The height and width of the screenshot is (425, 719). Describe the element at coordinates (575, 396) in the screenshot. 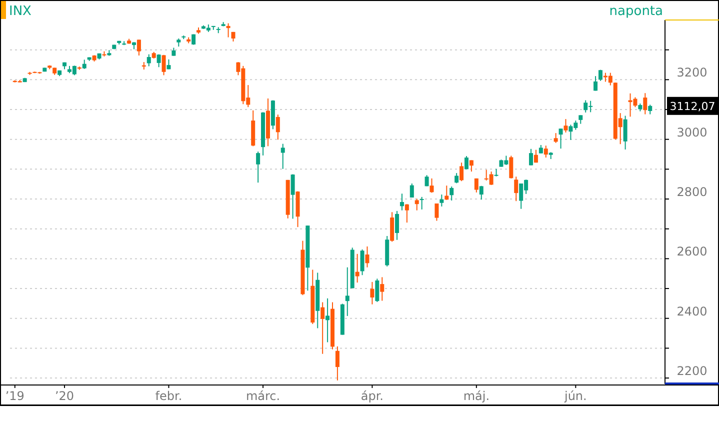

I see `x-tick-label: jún.` at that location.